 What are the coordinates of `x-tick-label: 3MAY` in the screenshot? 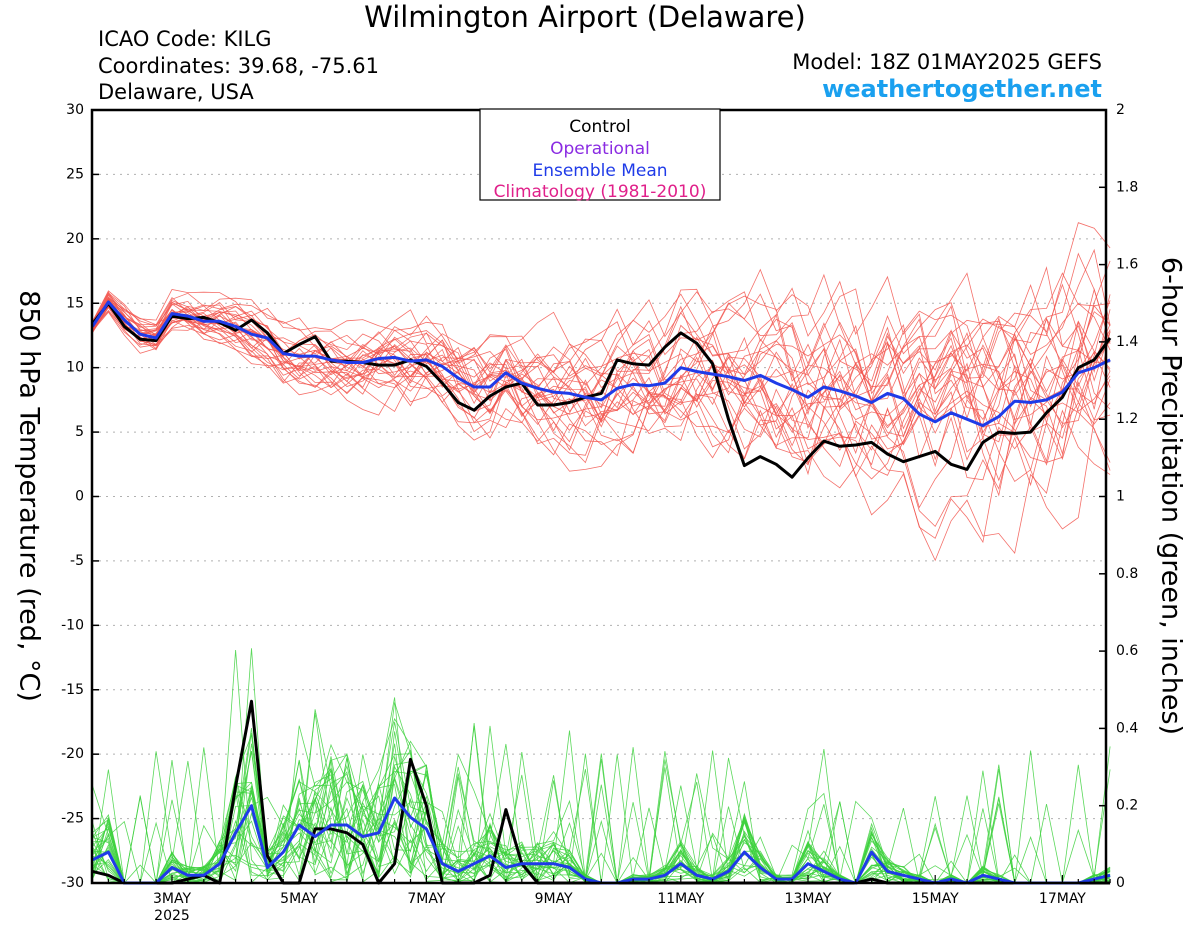 It's located at (172, 899).